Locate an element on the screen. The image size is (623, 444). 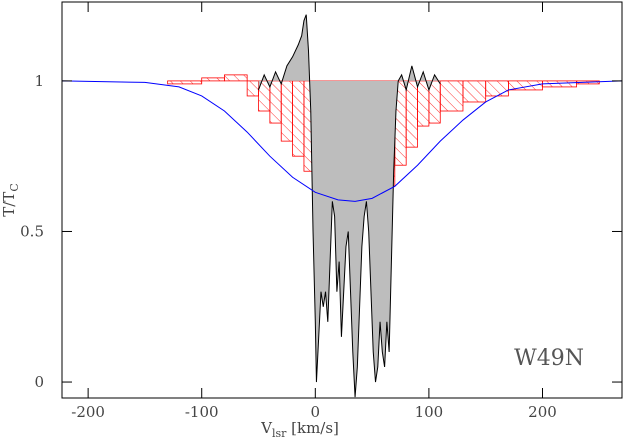
y-axis-label: T/TC is located at coordinates (10, 200).